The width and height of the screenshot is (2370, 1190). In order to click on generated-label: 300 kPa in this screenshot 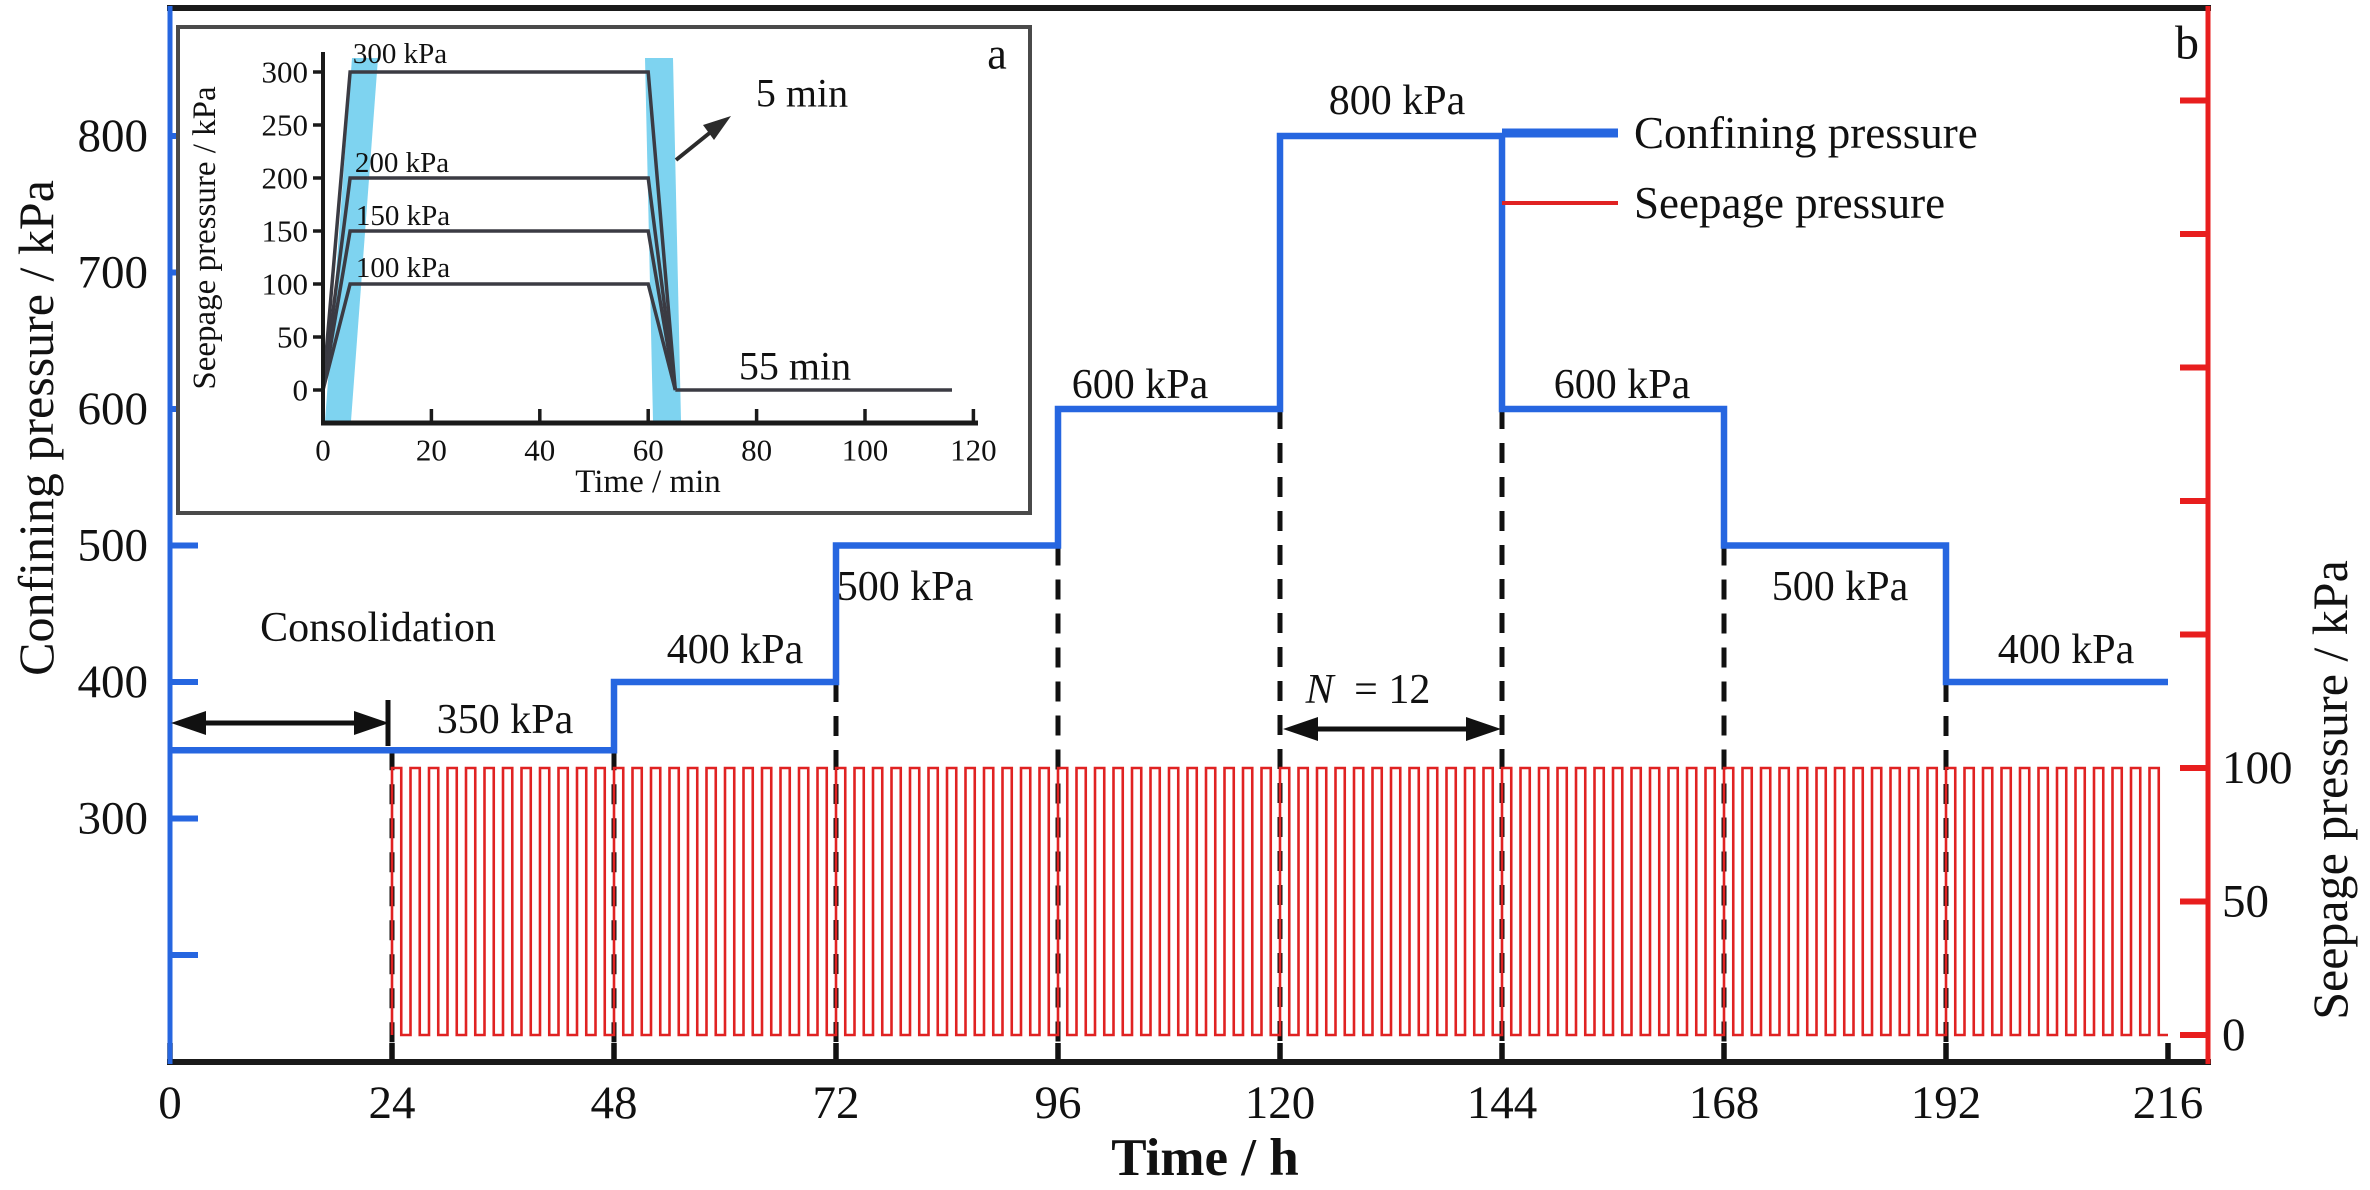, I will do `click(400, 54)`.